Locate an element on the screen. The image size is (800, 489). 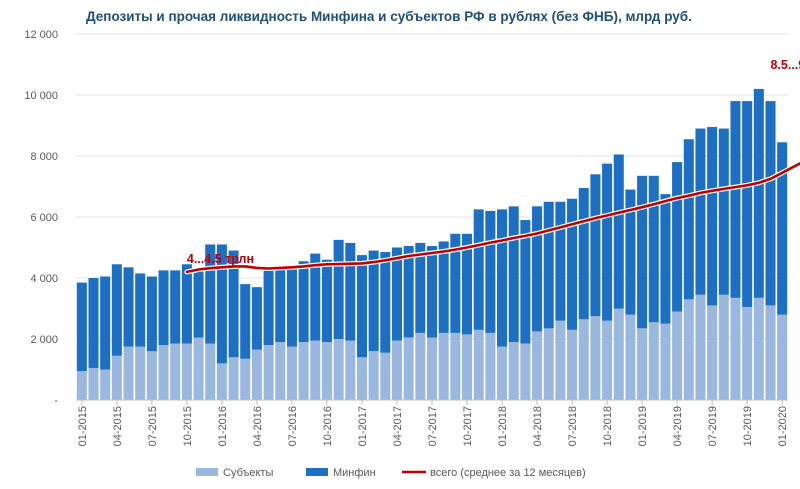
x-tick-label: 10-2015 is located at coordinates (188, 426).